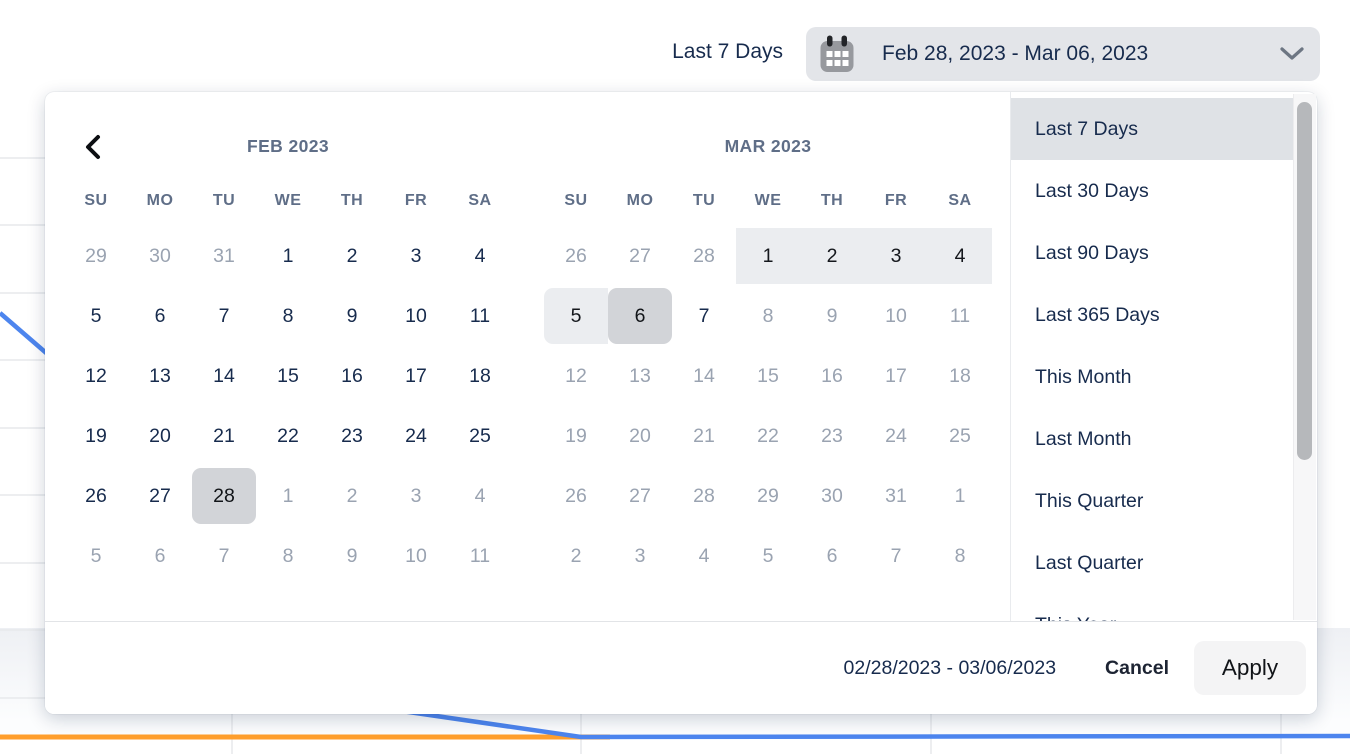  Describe the element at coordinates (416, 315) in the screenshot. I see `day-cell: 10` at that location.